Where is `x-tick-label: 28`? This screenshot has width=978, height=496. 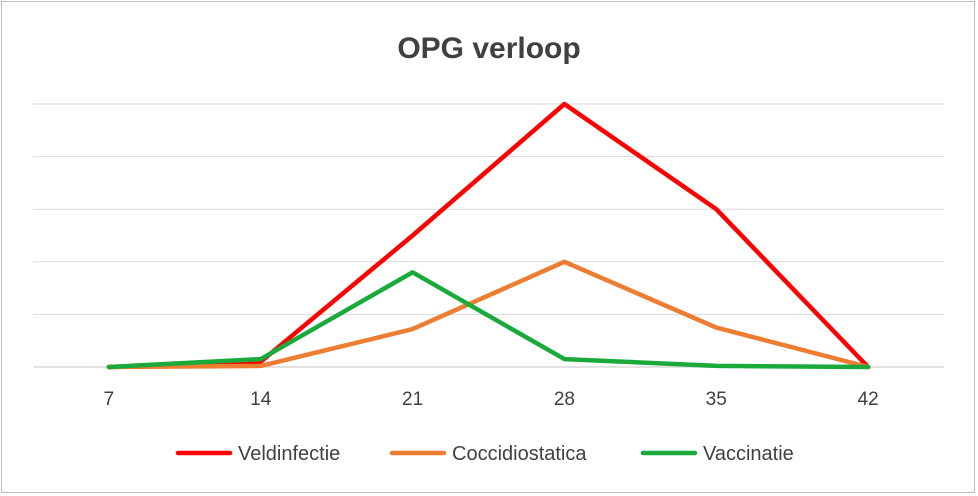
x-tick-label: 28 is located at coordinates (564, 399).